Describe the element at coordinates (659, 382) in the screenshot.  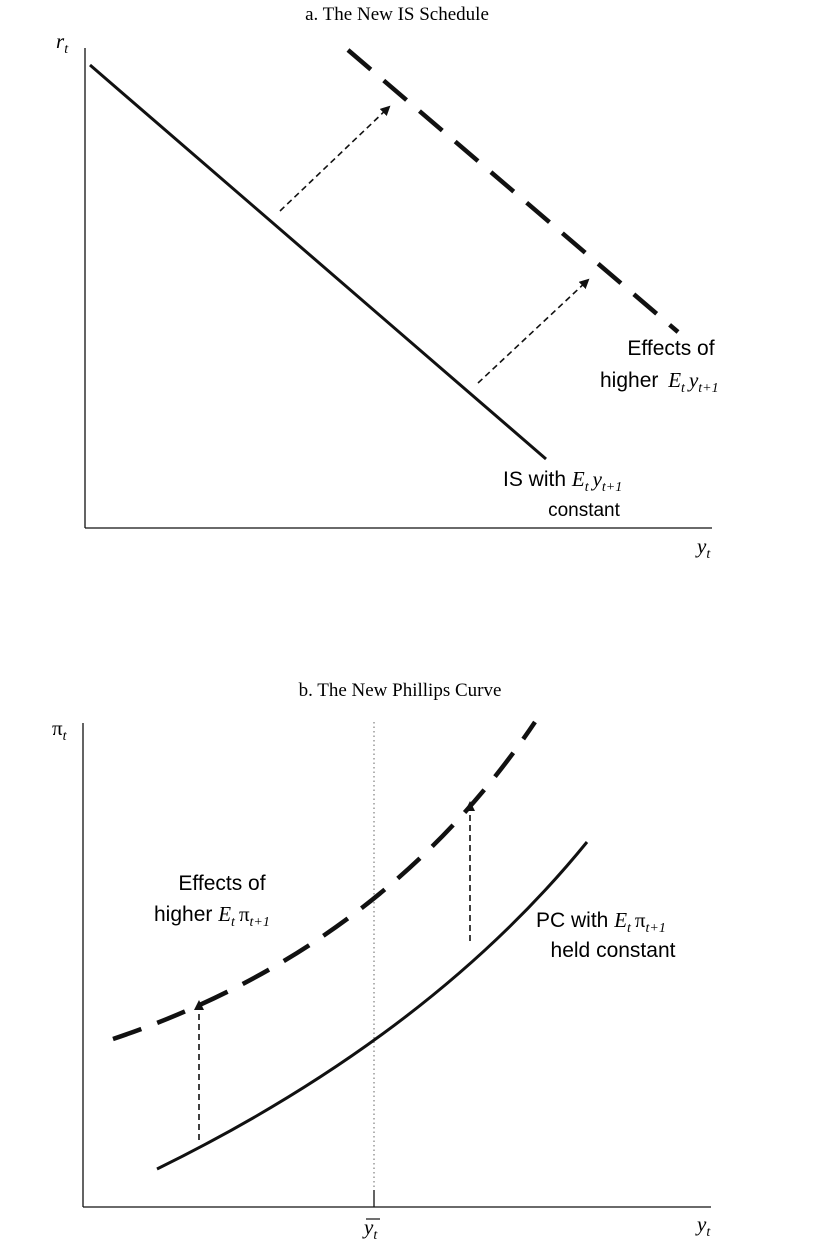
I see `panel-a-shift-label-line2: higher Et yt+1` at that location.